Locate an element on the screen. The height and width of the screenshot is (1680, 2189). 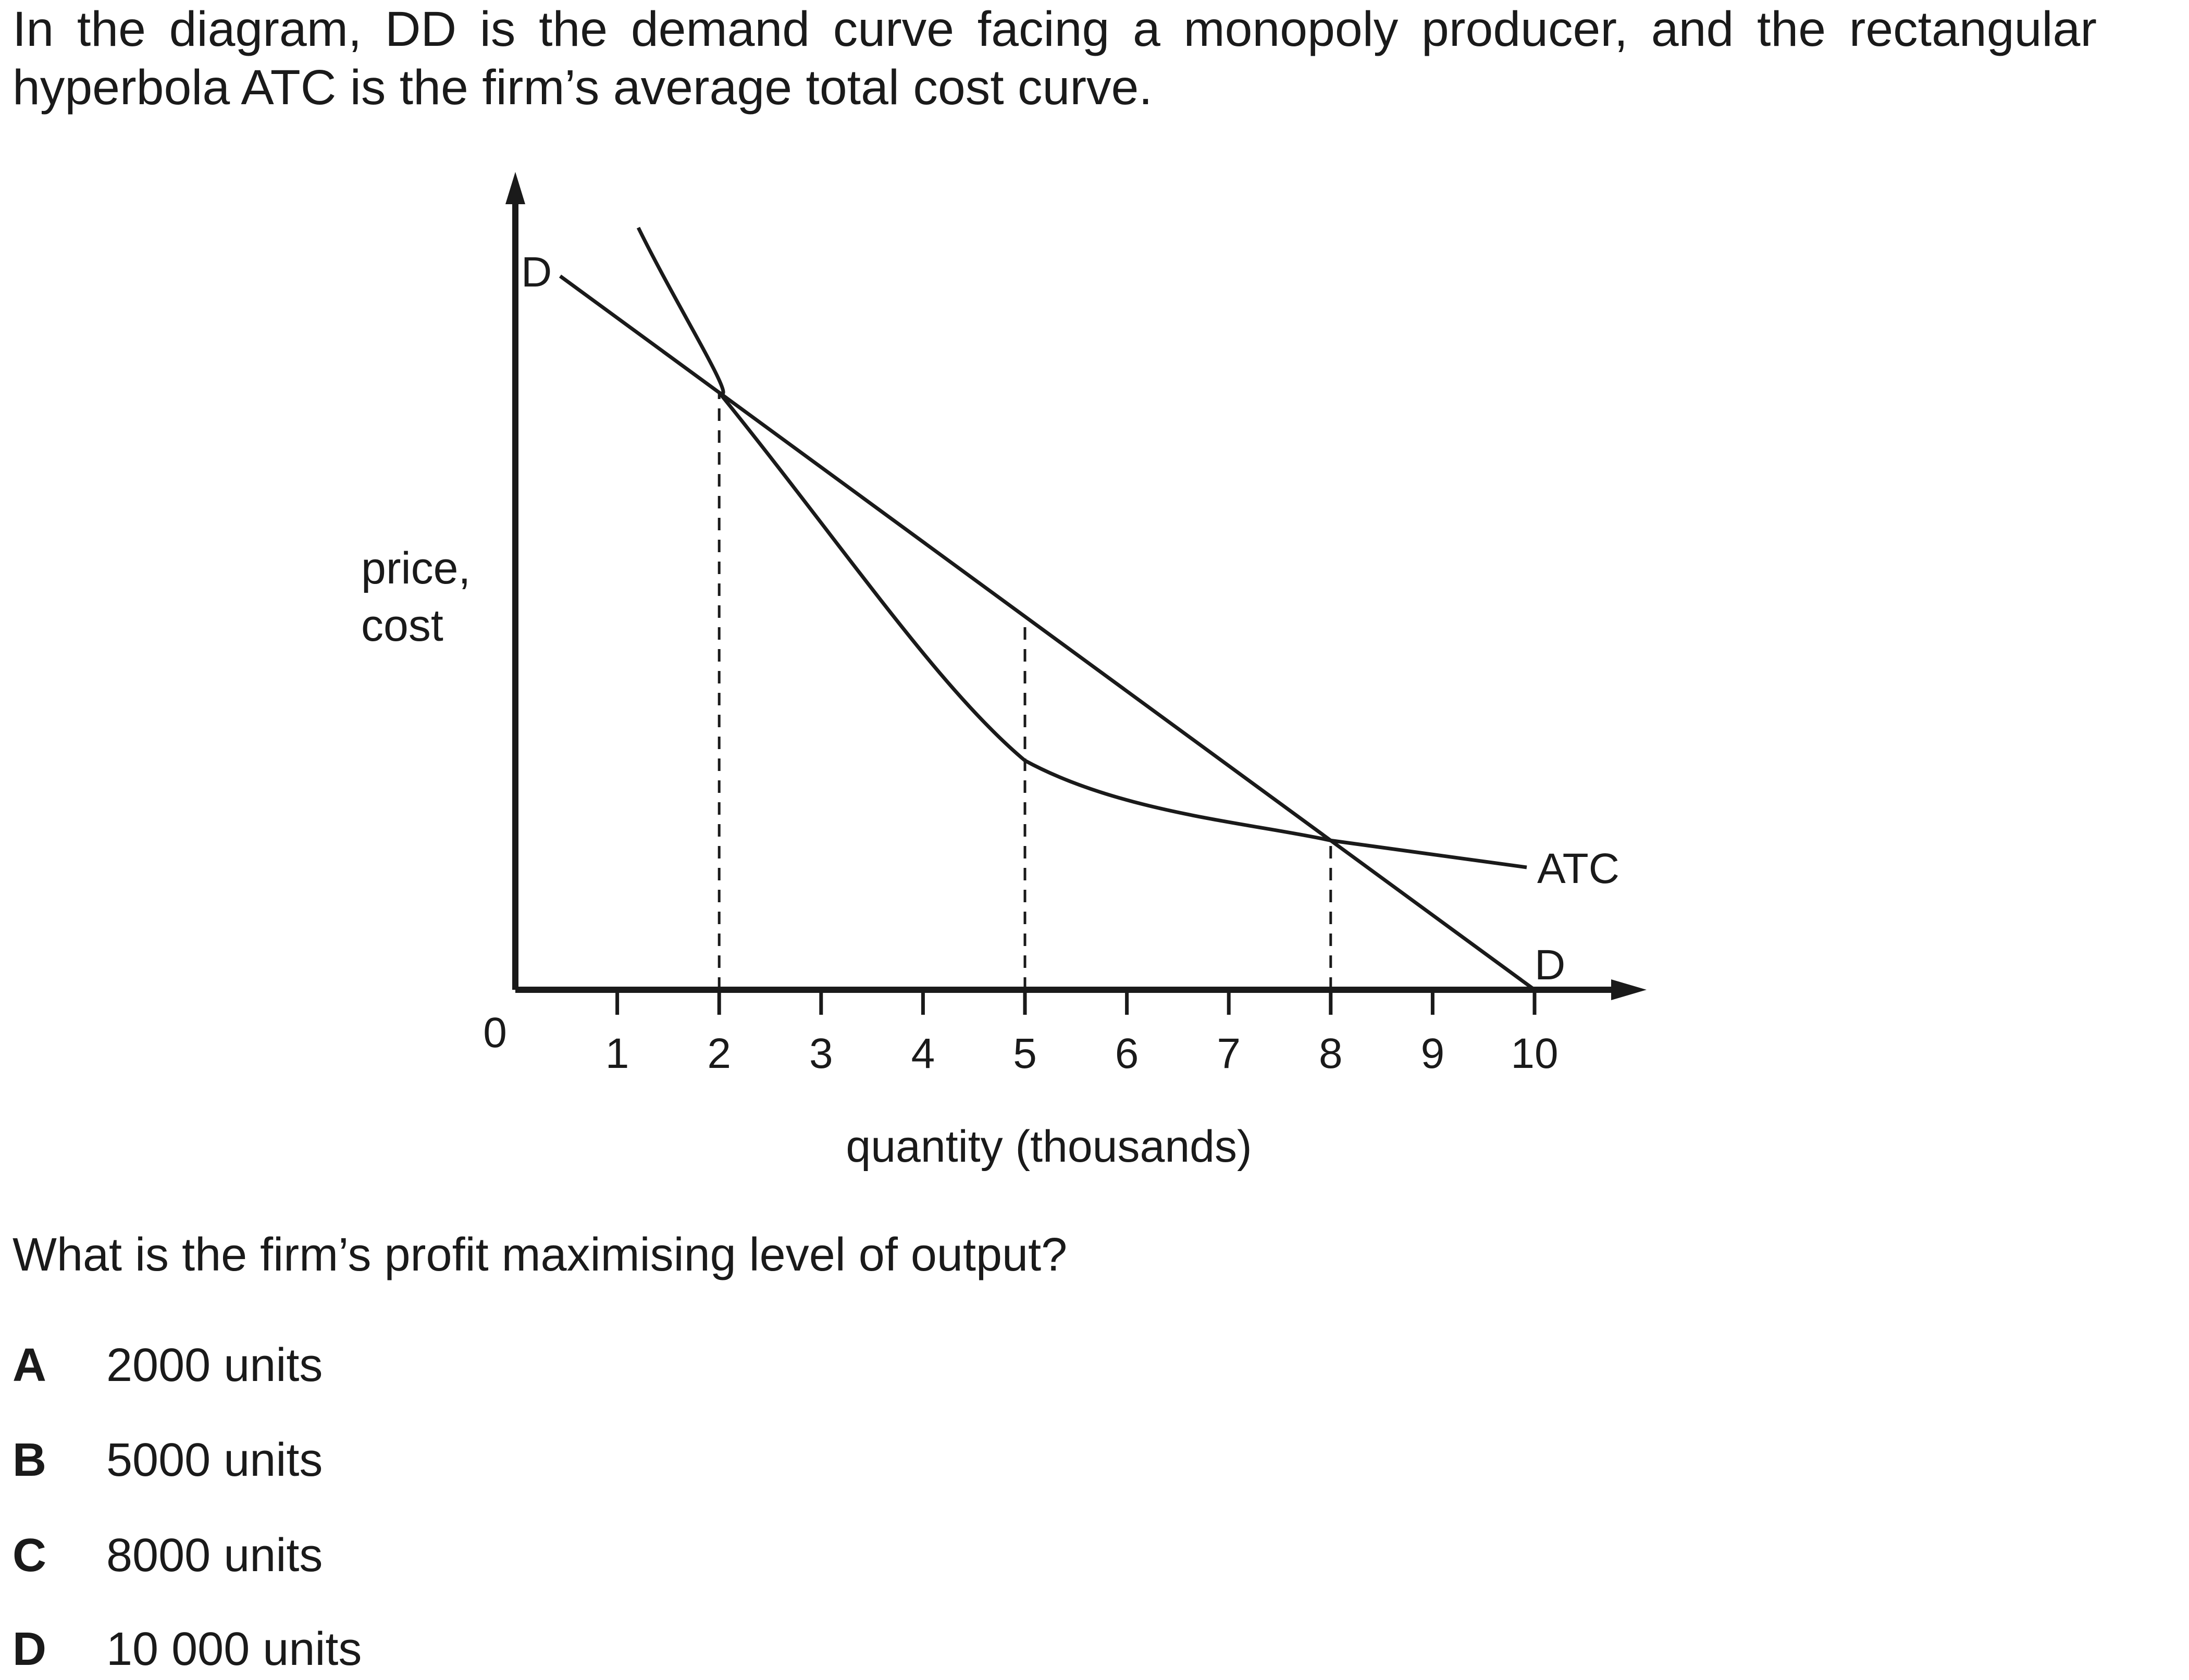
option-letter: C is located at coordinates (29, 1555).